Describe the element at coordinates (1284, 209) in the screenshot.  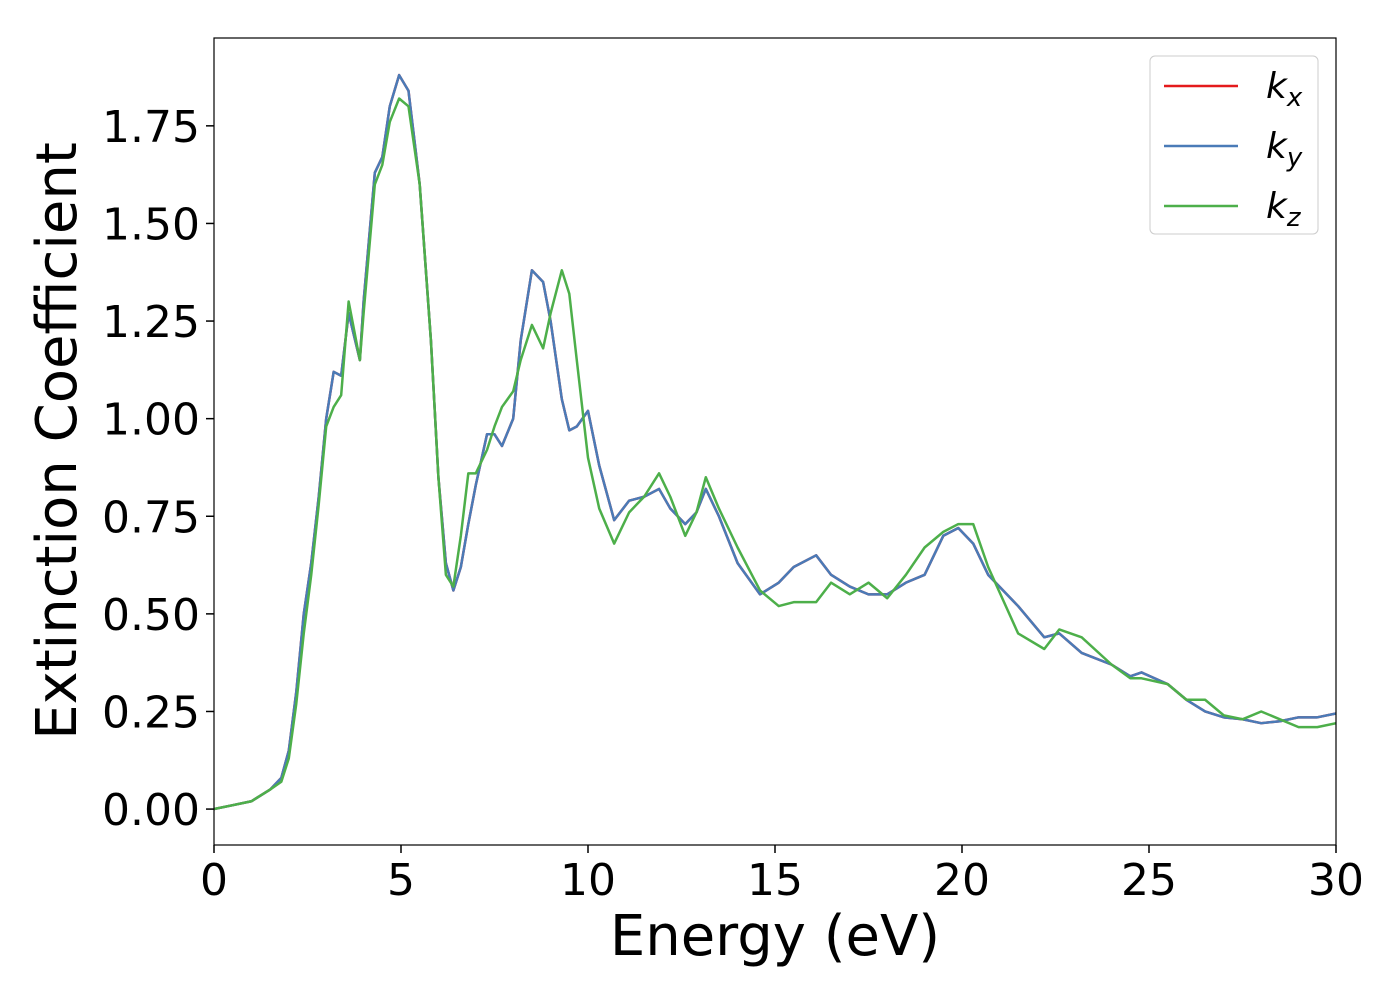
I see `legend-label: kz` at that location.